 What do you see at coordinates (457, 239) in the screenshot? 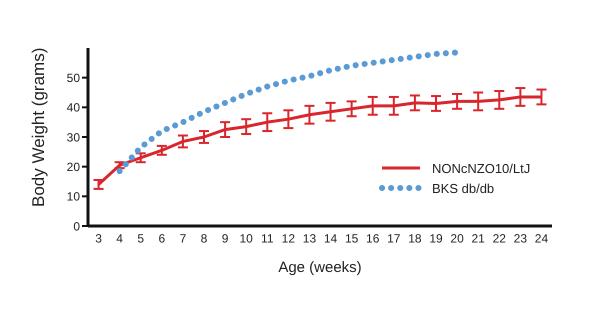
I see `x-tick-label: 20` at bounding box center [457, 239].